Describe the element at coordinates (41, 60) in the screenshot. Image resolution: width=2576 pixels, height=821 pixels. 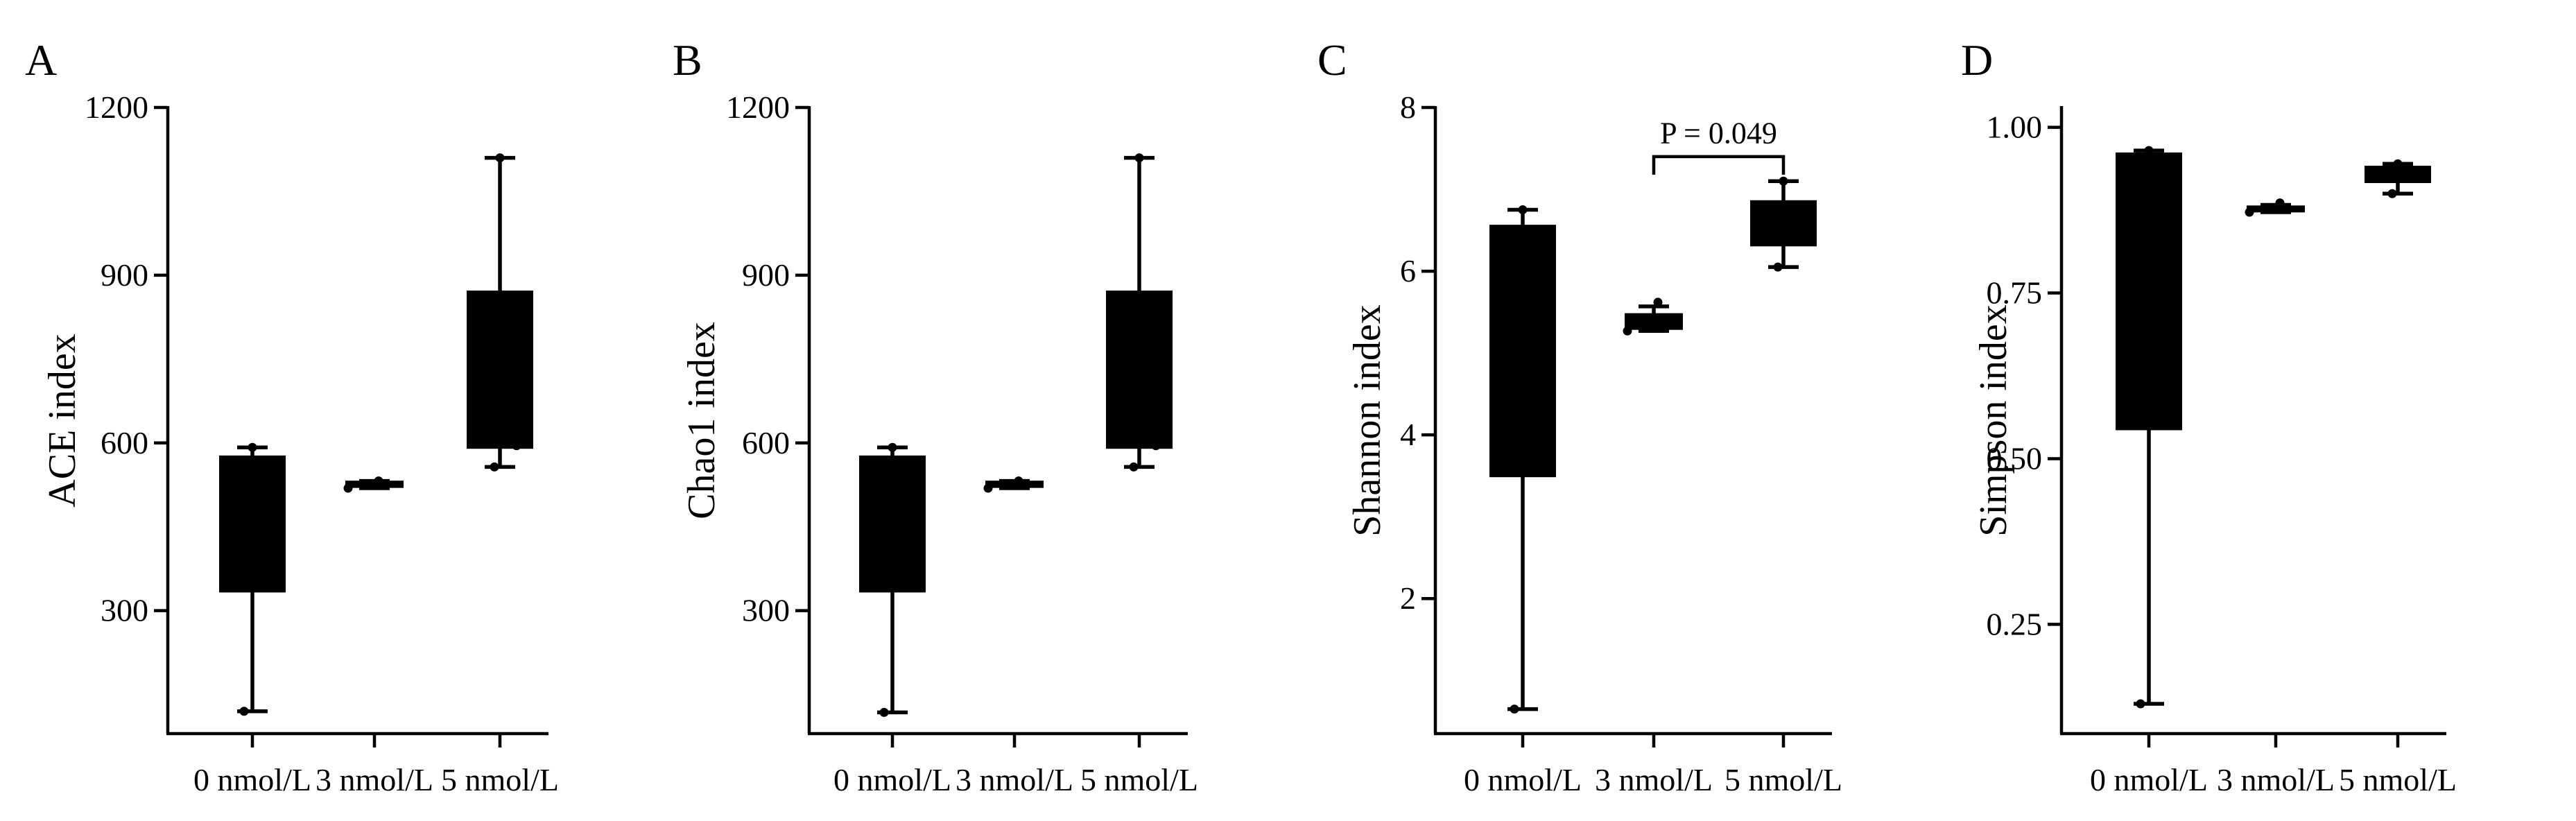
I see `panel-label: A` at that location.